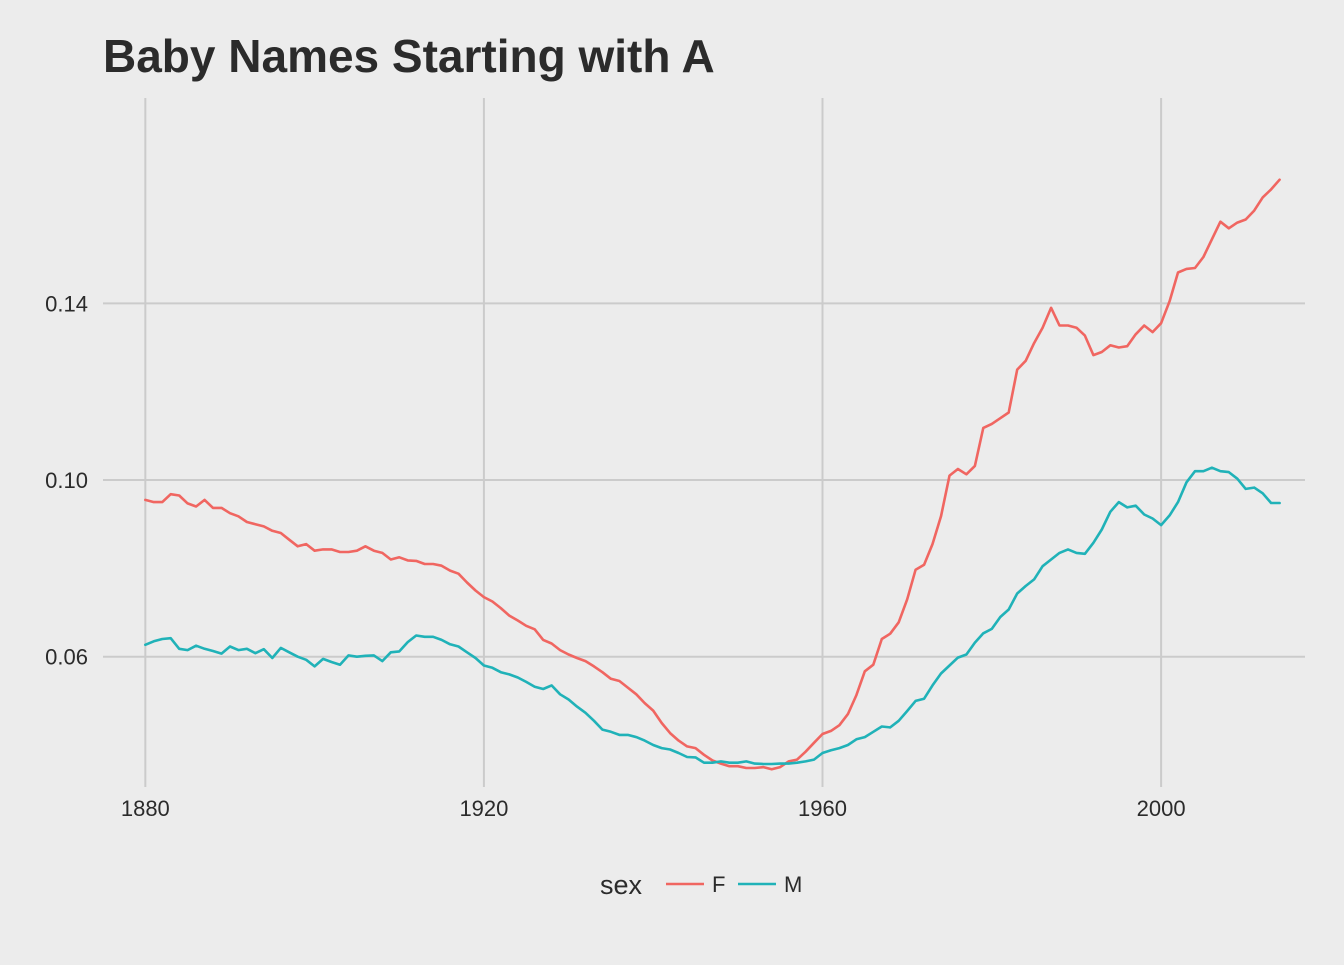 This screenshot has height=965, width=1344. I want to click on legend-item-m: M, so click(770, 884).